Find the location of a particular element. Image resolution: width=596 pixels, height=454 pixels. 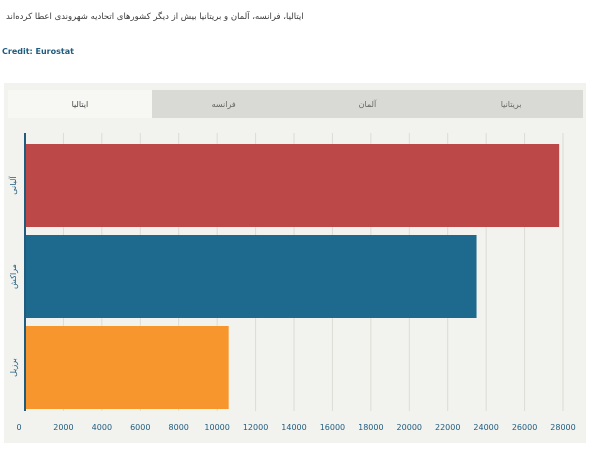

x-tick-label: 4000 is located at coordinates (102, 427).